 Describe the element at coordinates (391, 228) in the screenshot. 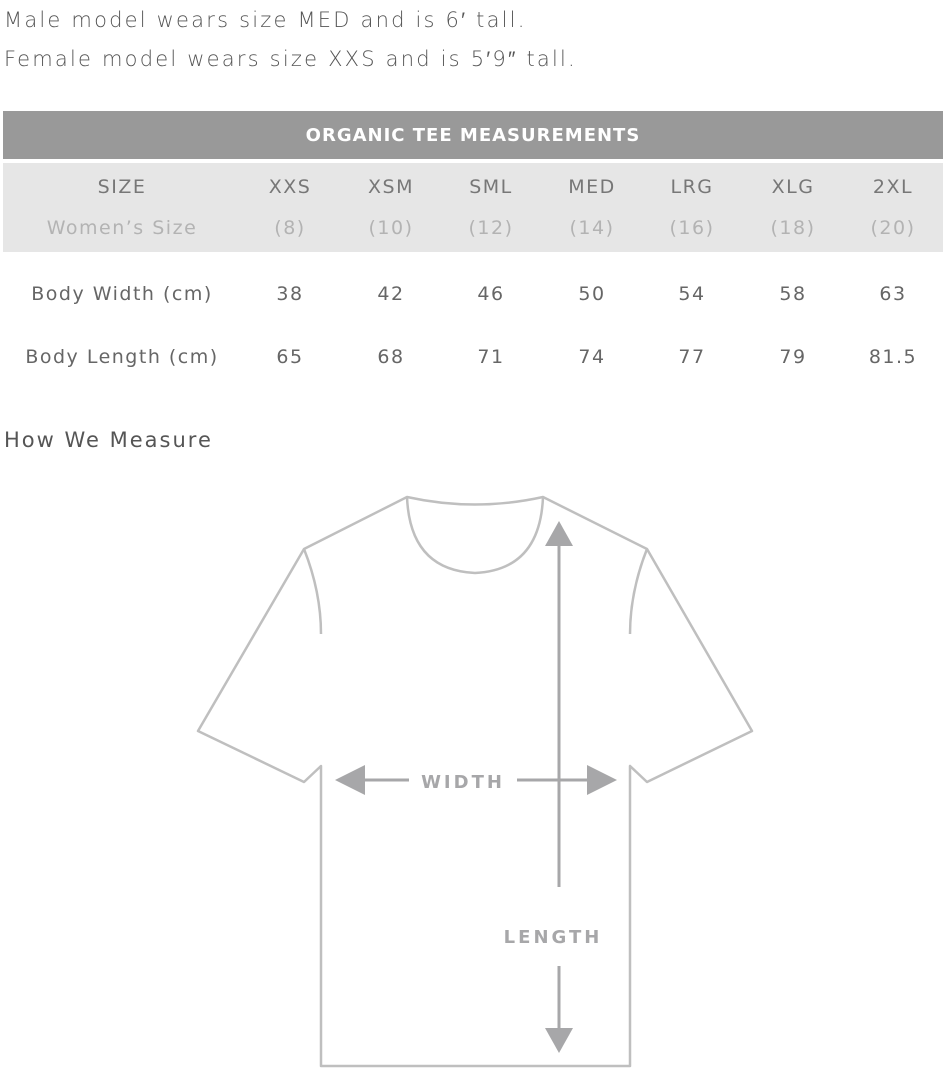

I see `women-size-cell: (10)` at that location.